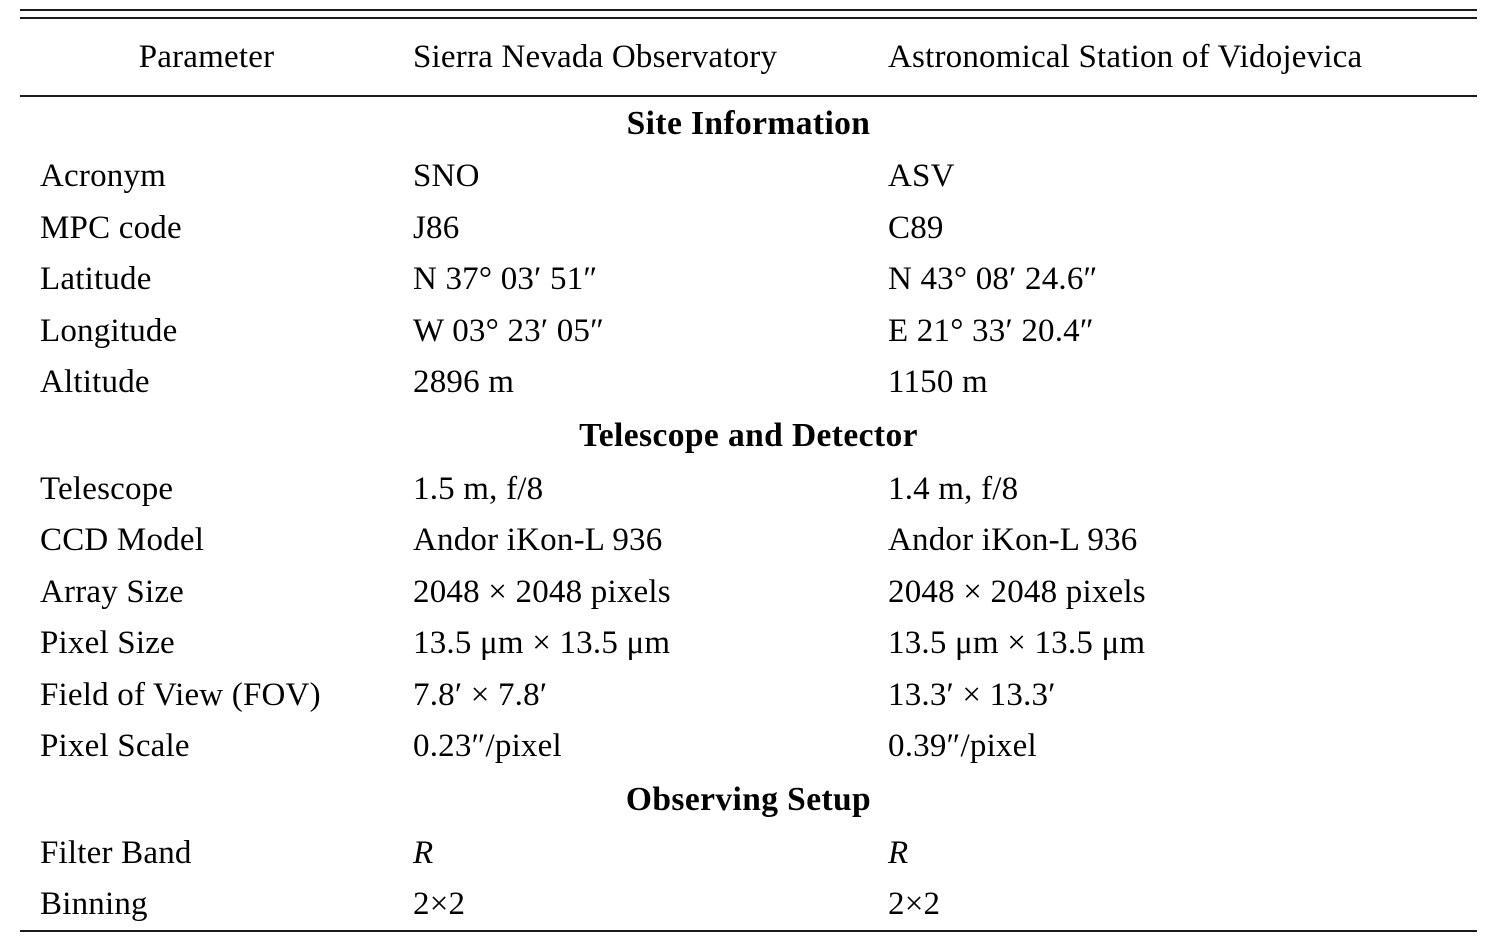  Describe the element at coordinates (107, 488) in the screenshot. I see `parameter-cell: Telescope` at that location.